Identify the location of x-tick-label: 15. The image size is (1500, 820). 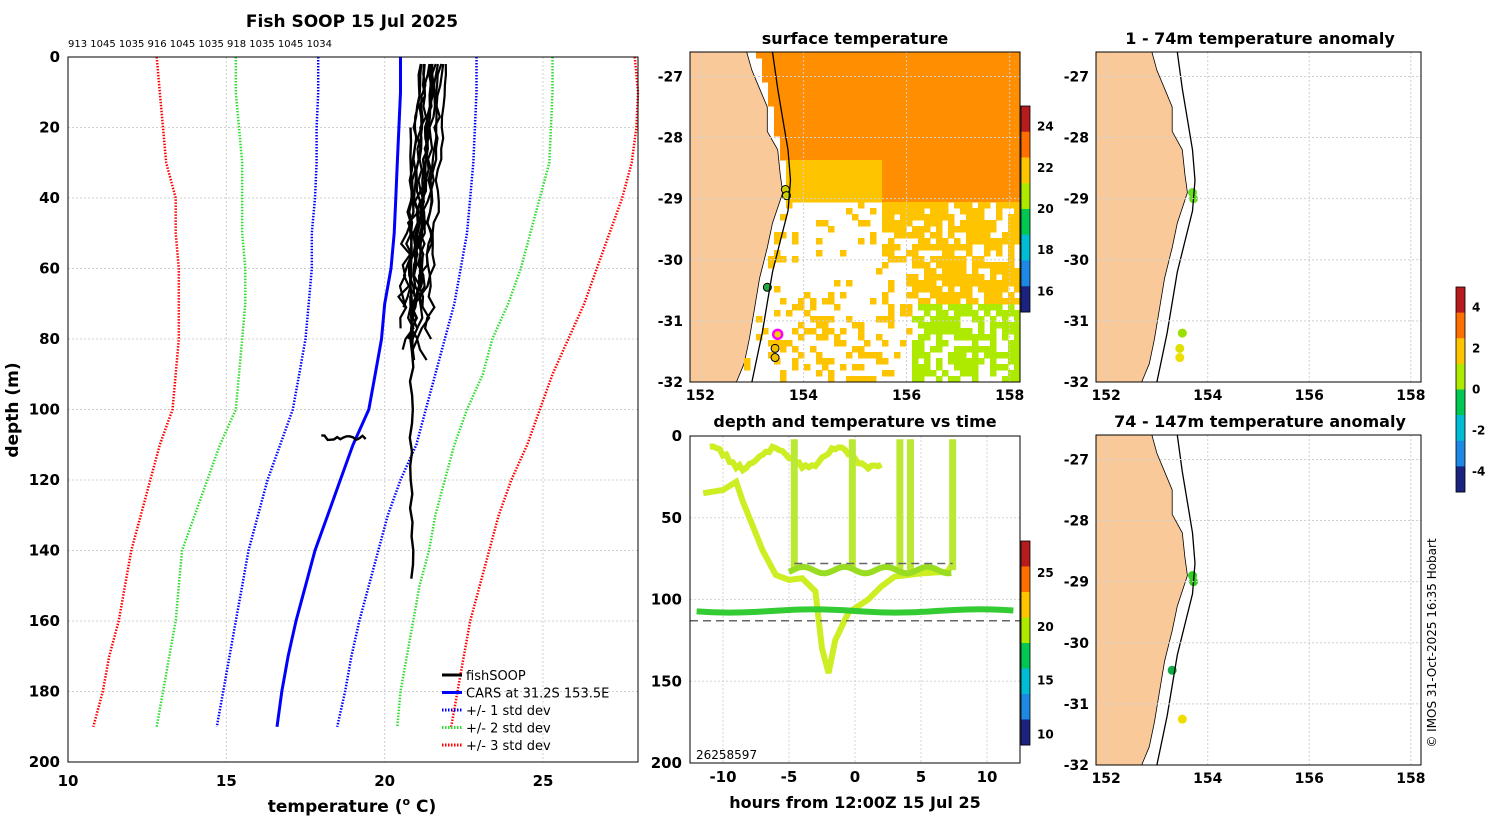
(226, 781).